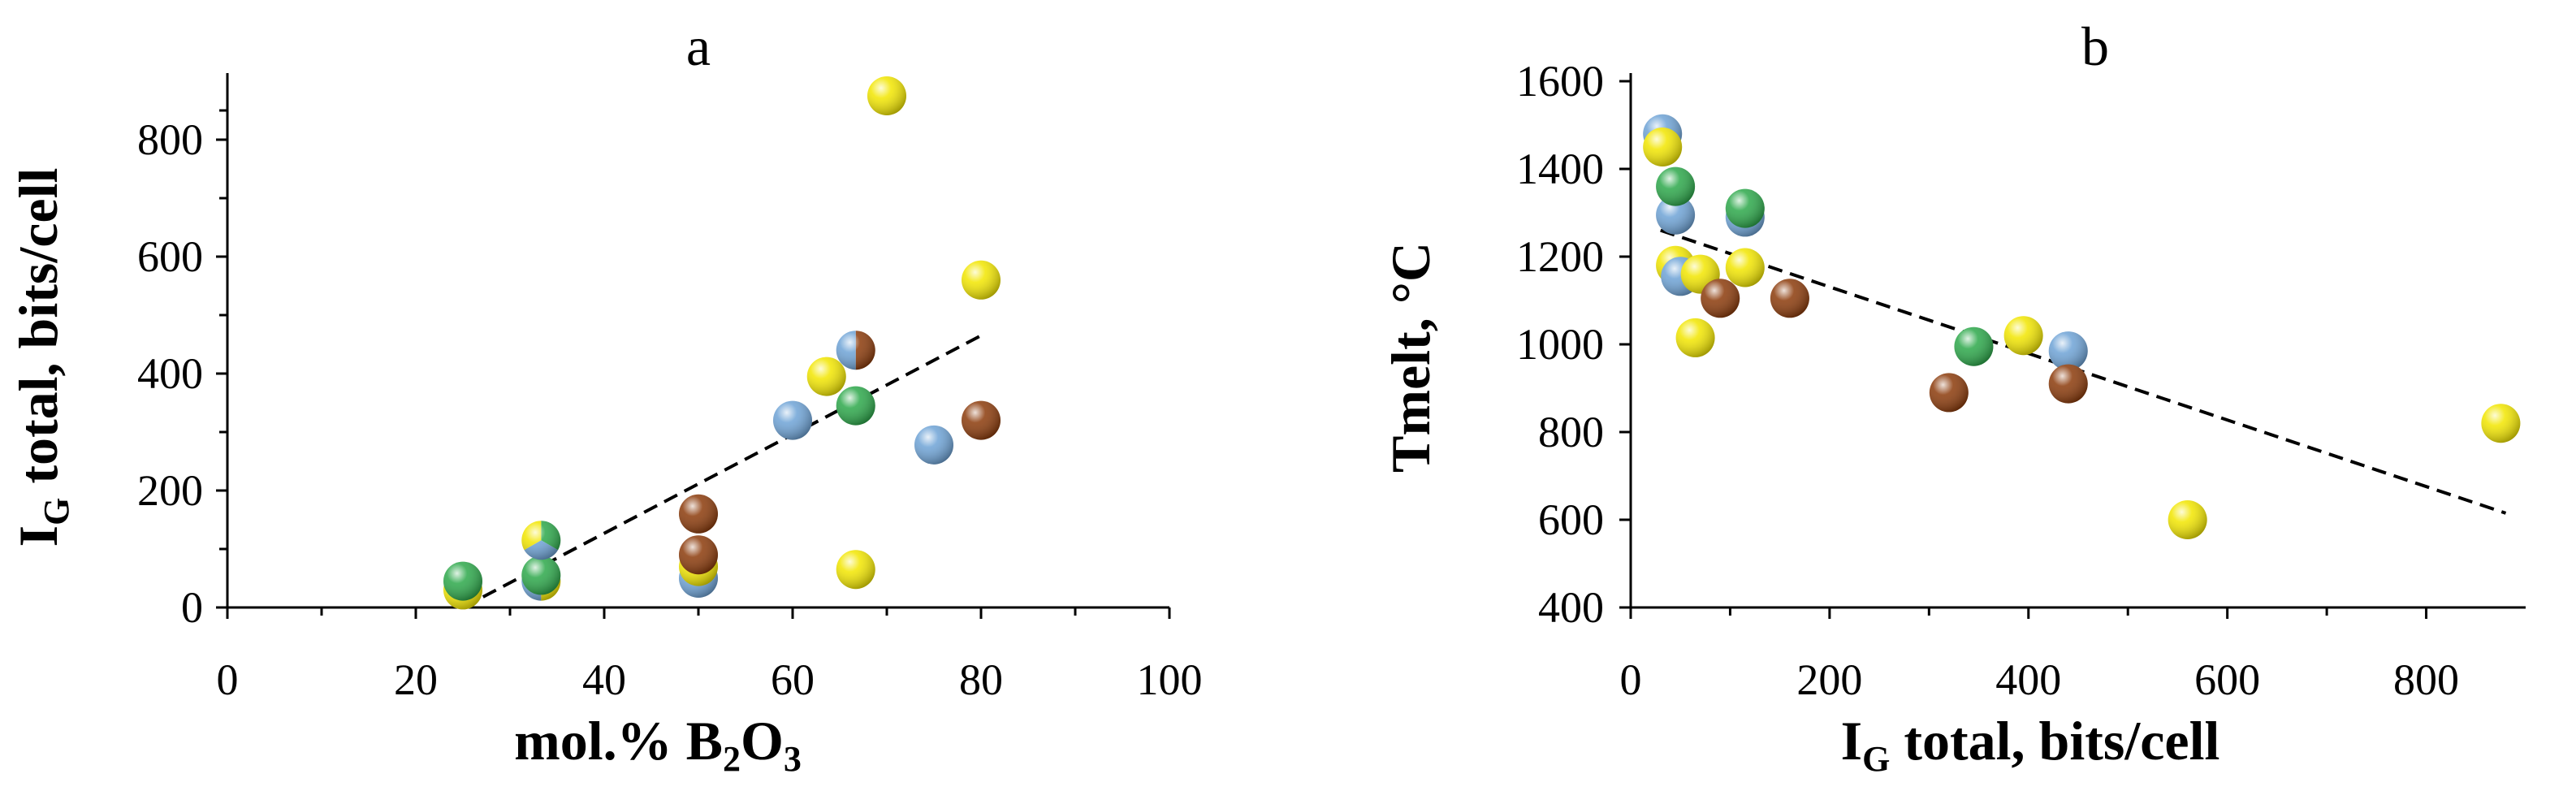 Image resolution: width=2576 pixels, height=804 pixels. Describe the element at coordinates (42, 357) in the screenshot. I see `y-axis-label: IG total, bits/cell` at that location.